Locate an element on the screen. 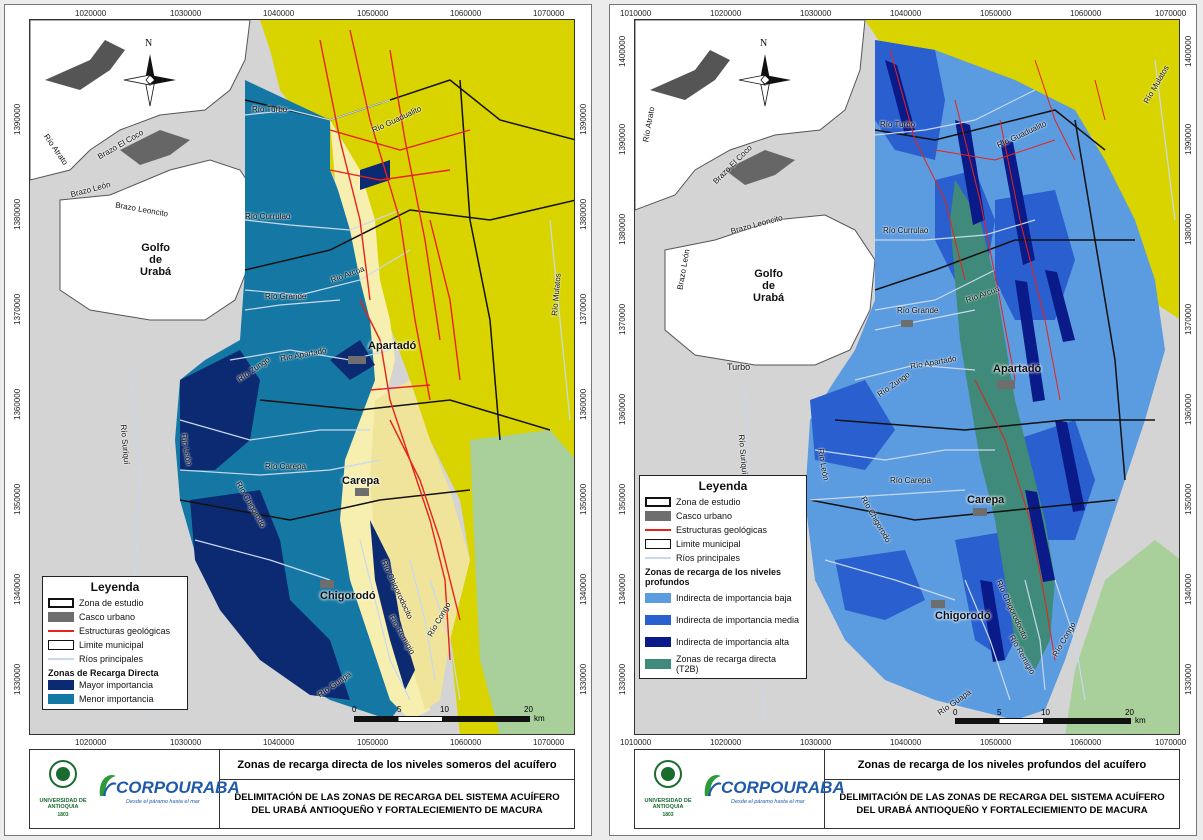 This screenshot has height=840, width=1203. geological-faults is located at coordinates (997, 355).